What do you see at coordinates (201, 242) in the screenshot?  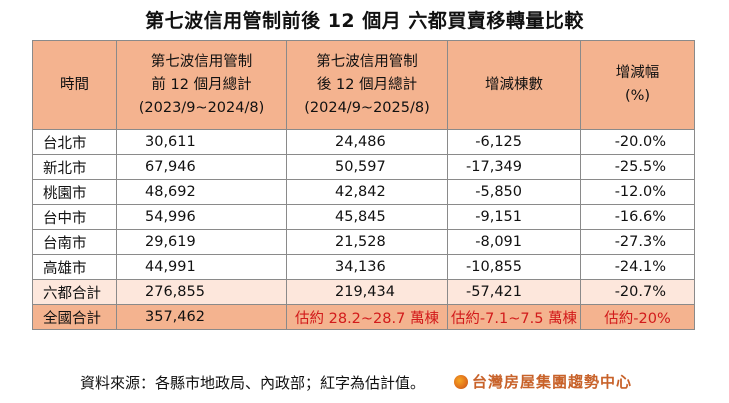 I see `before-cell: 29,619` at bounding box center [201, 242].